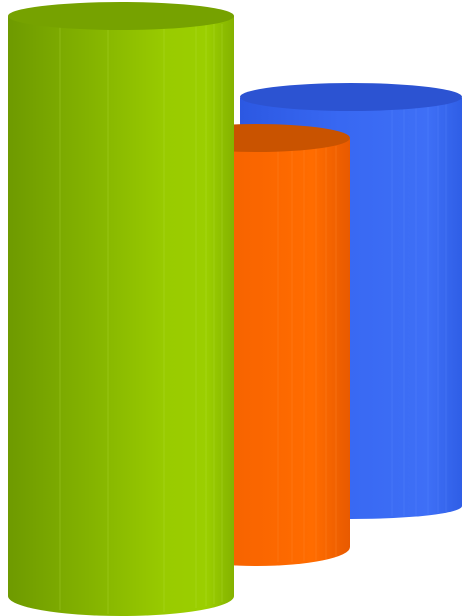  I want to click on cylinder-orange-facets, so click(307, 354).